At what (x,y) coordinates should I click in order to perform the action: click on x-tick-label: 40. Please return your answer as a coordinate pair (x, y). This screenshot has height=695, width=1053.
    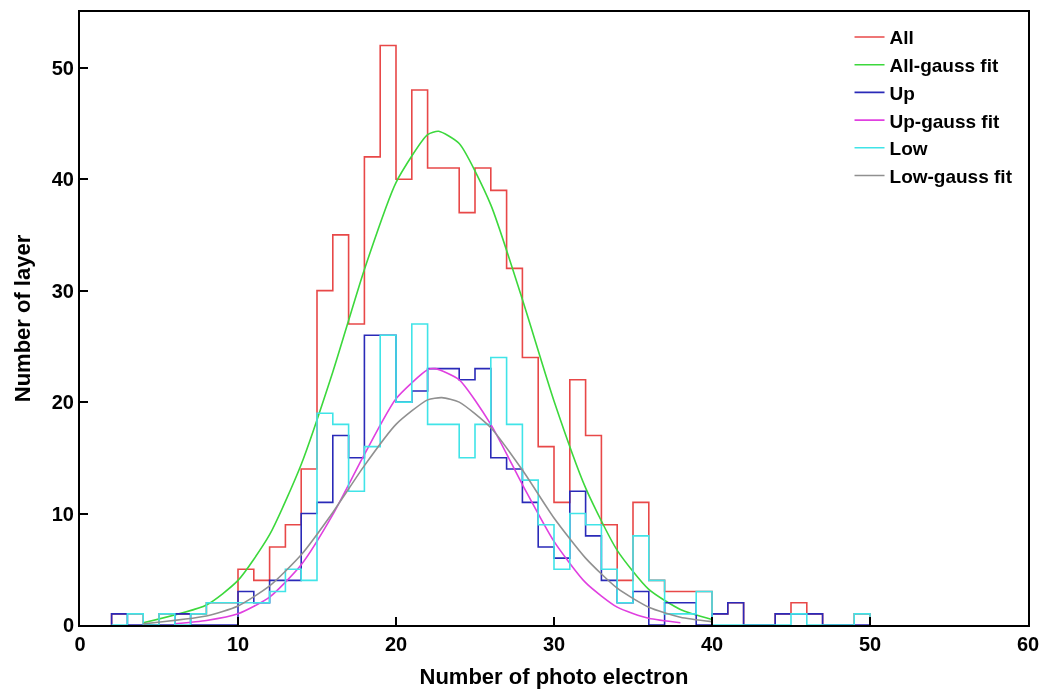
    Looking at the image, I should click on (712, 644).